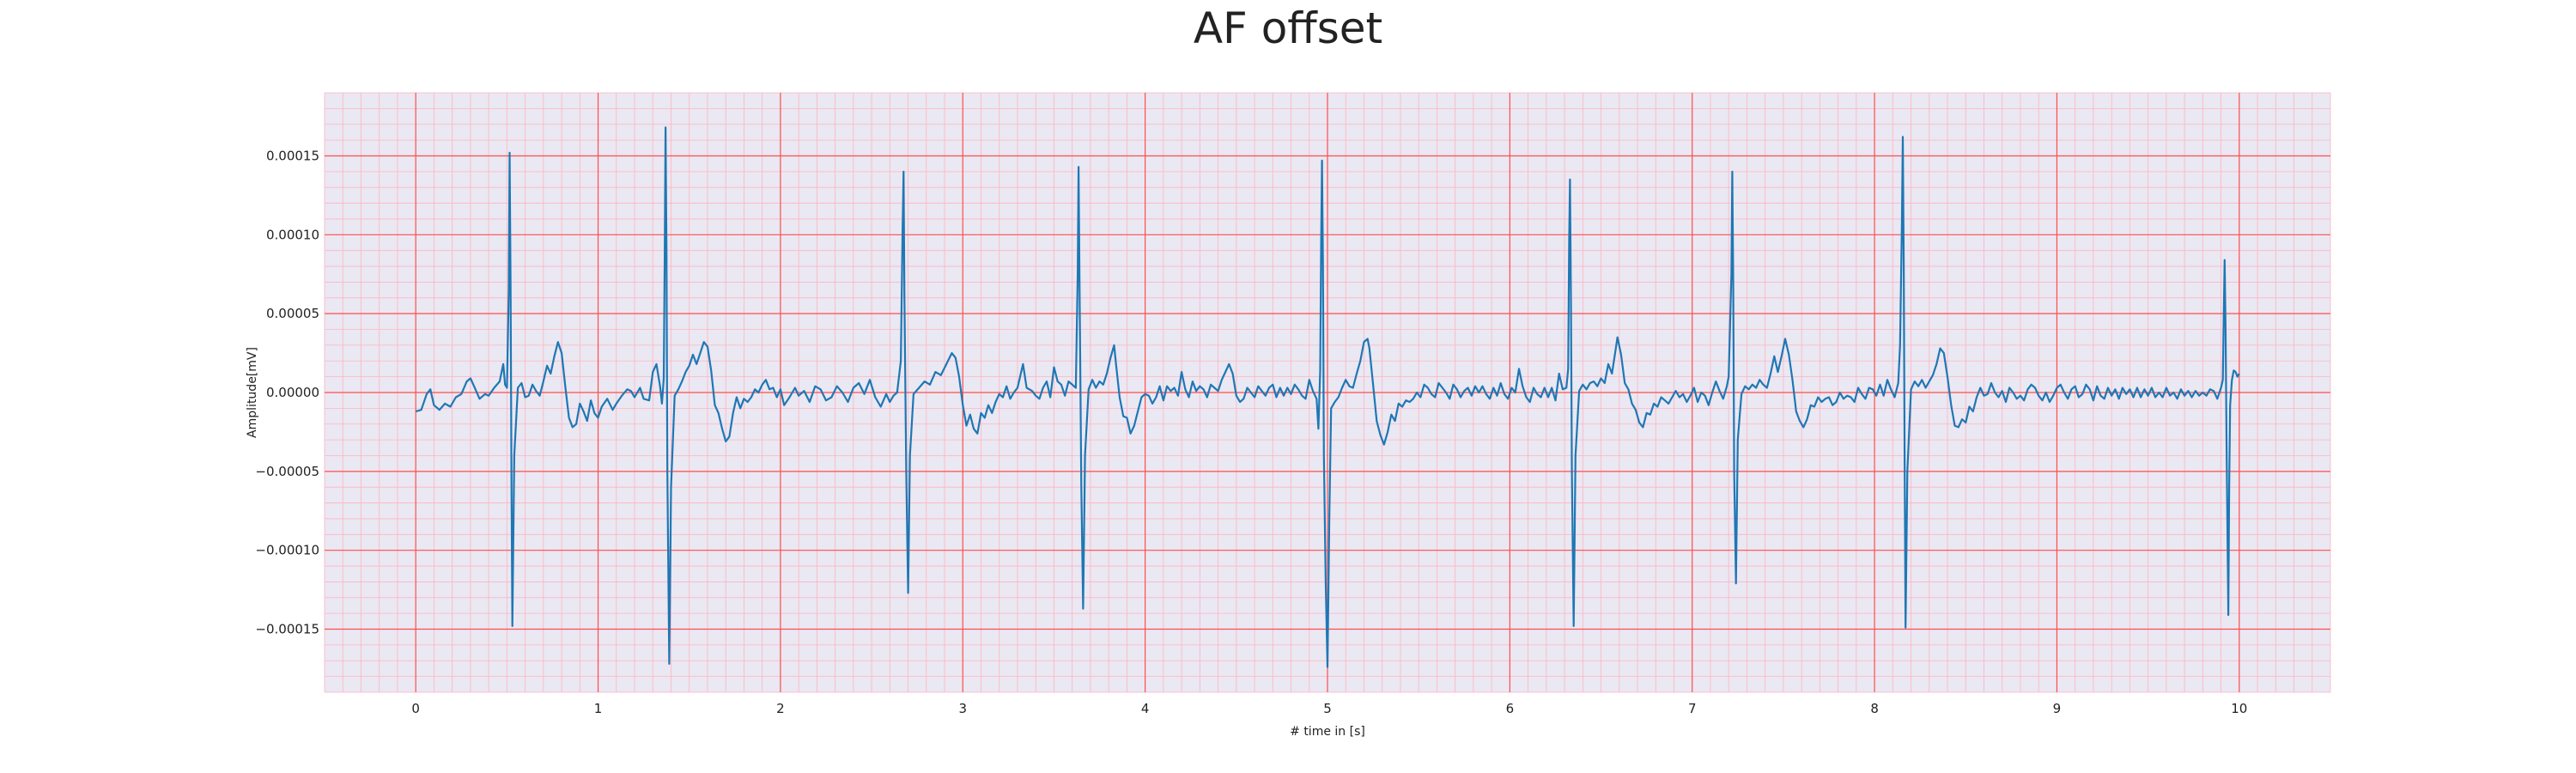  Describe the element at coordinates (415, 708) in the screenshot. I see `x-tick-label: 0` at that location.